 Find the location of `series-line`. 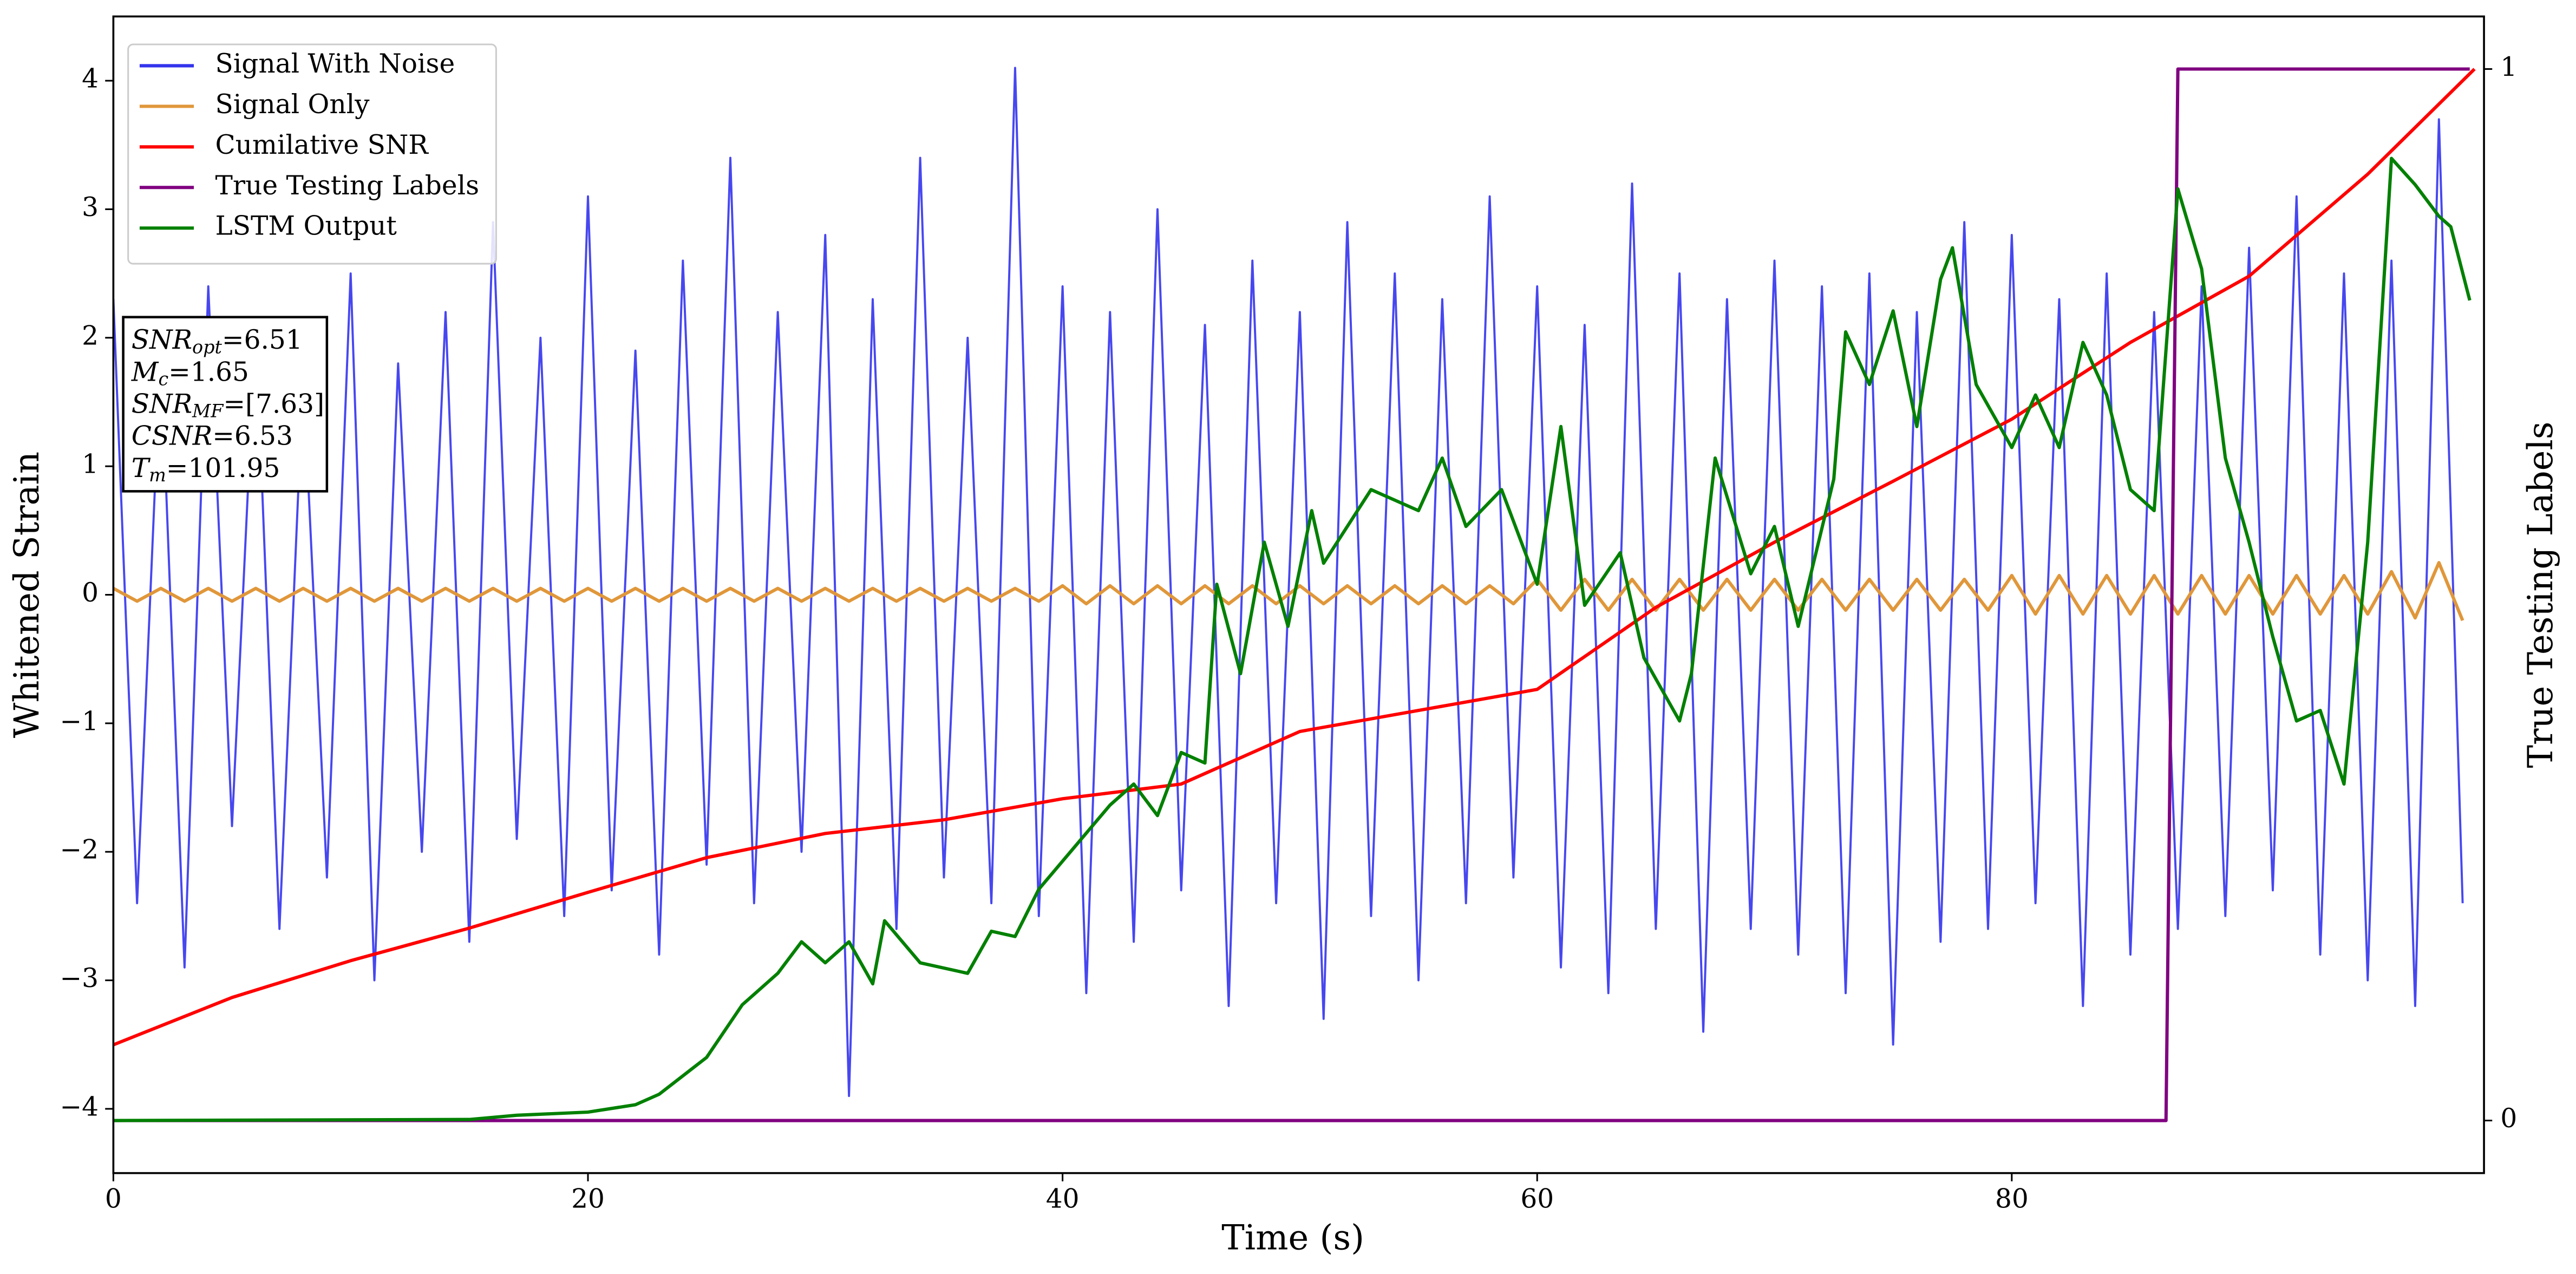

series-line is located at coordinates (1288, 591).